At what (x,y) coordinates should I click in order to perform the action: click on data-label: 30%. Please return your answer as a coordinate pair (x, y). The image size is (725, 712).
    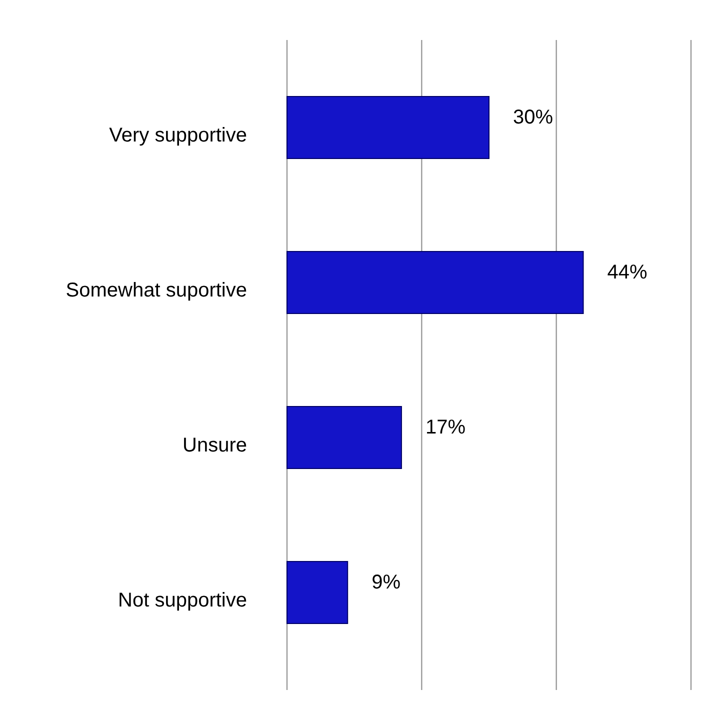
    Looking at the image, I should click on (533, 117).